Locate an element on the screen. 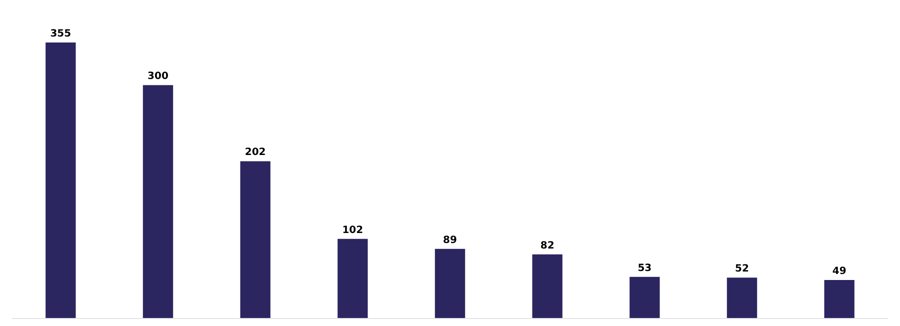 The image size is (900, 326). data-label: 82 is located at coordinates (547, 246).